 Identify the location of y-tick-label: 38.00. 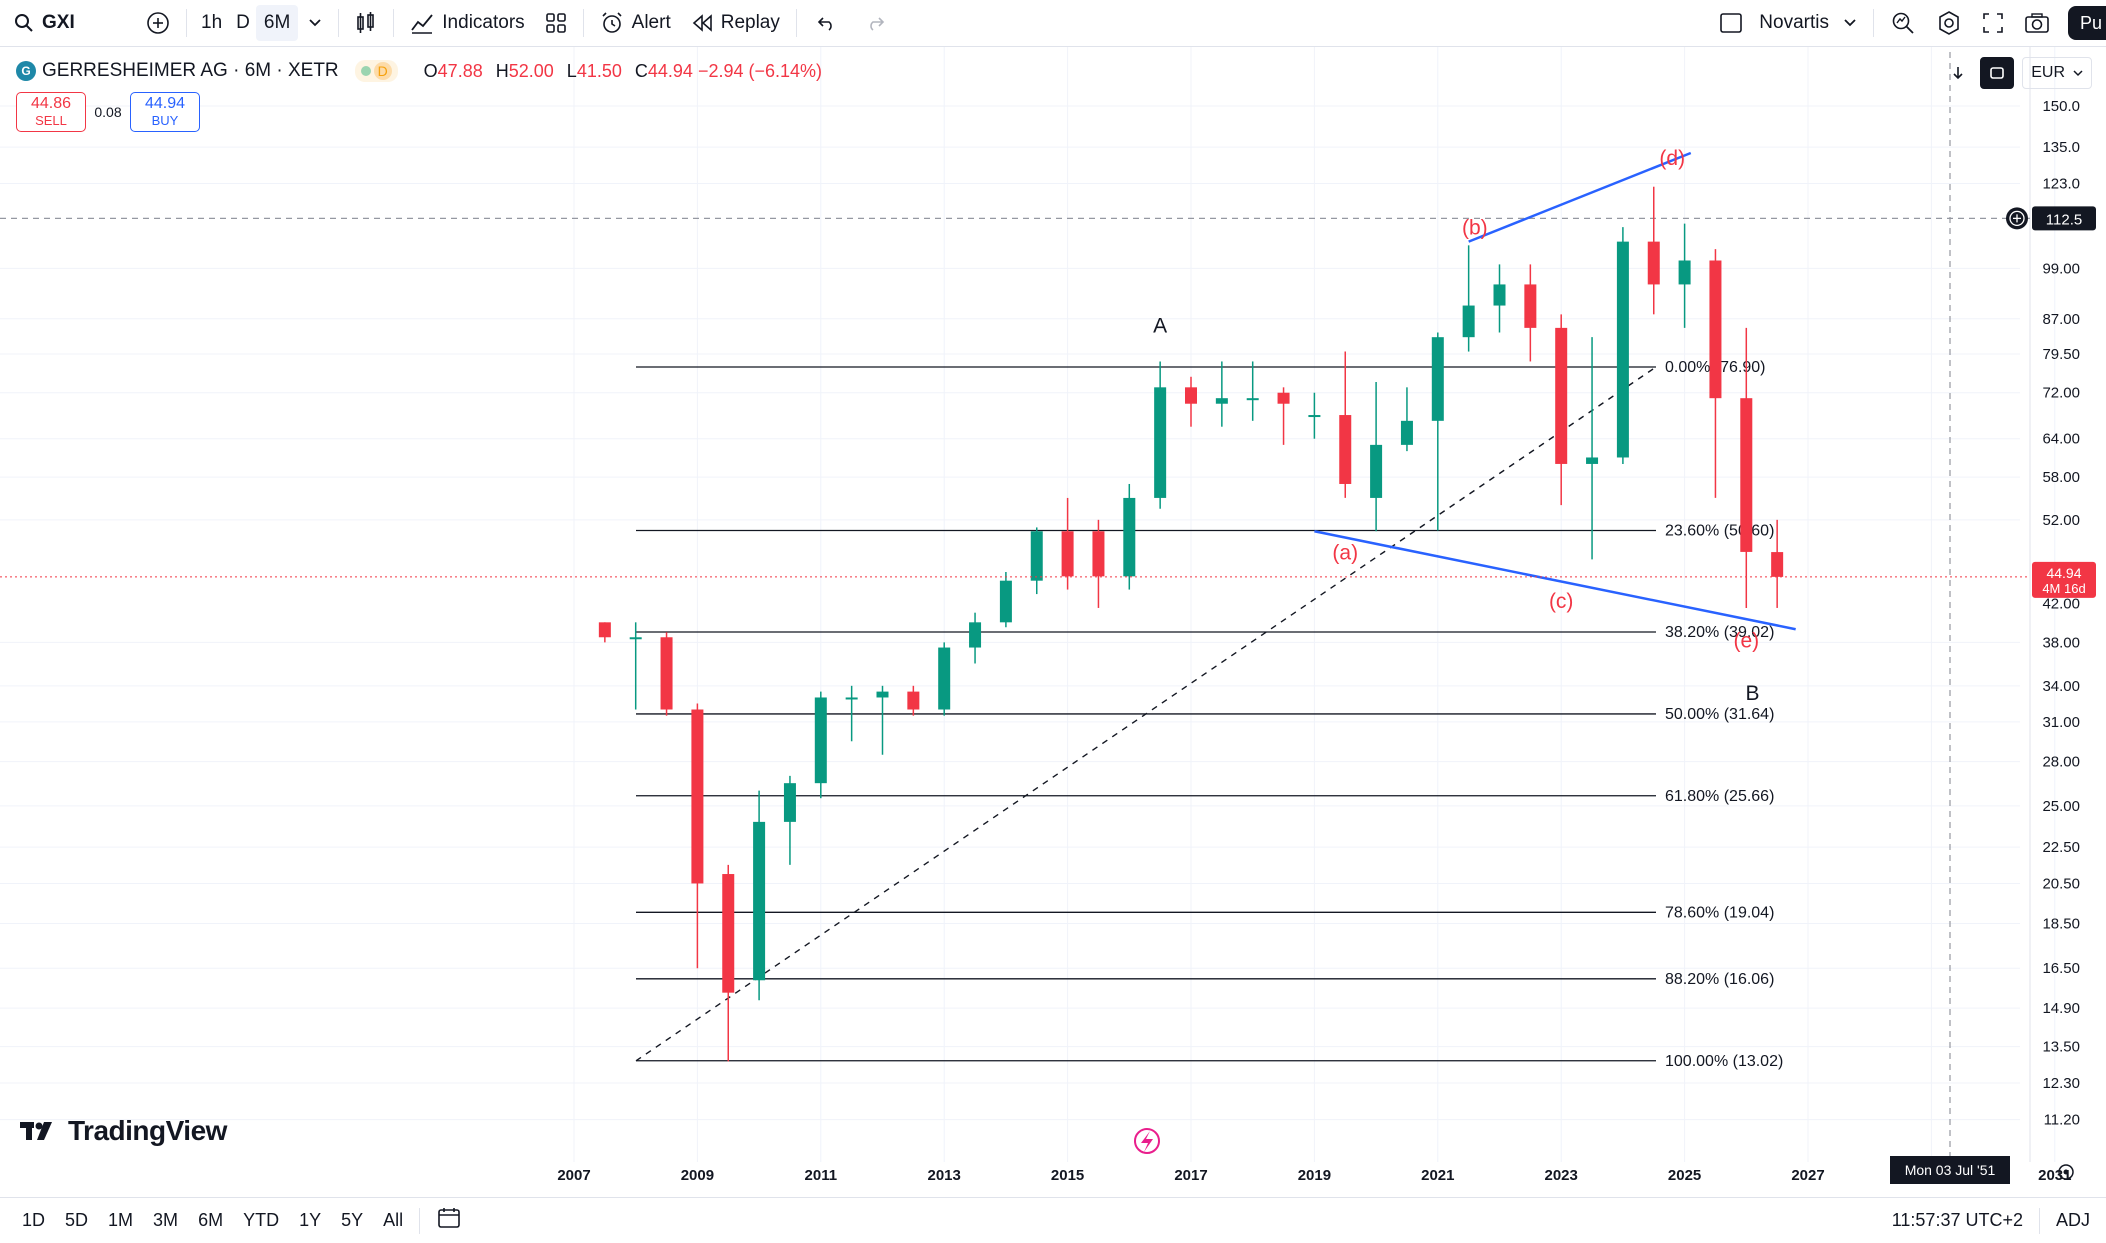
(2061, 642).